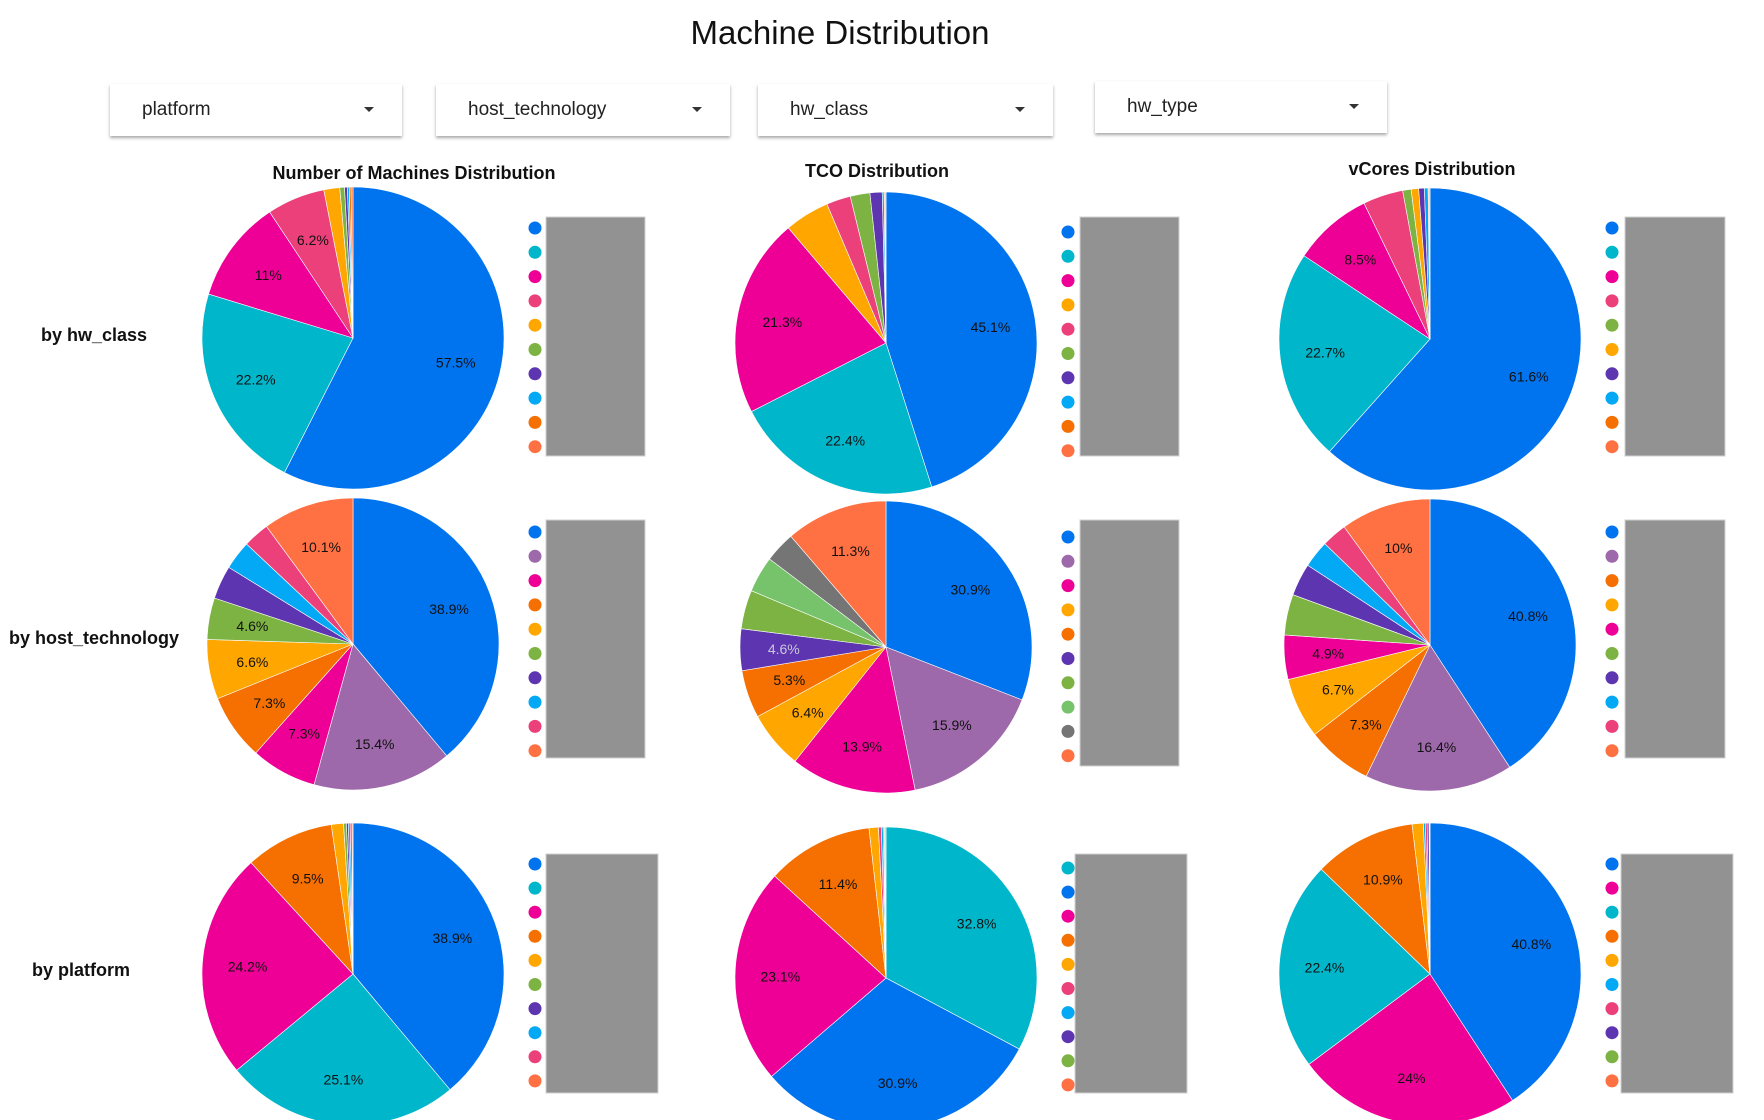 The height and width of the screenshot is (1120, 1764). Describe the element at coordinates (1531, 944) in the screenshot. I see `slice-label: 40.8%` at that location.